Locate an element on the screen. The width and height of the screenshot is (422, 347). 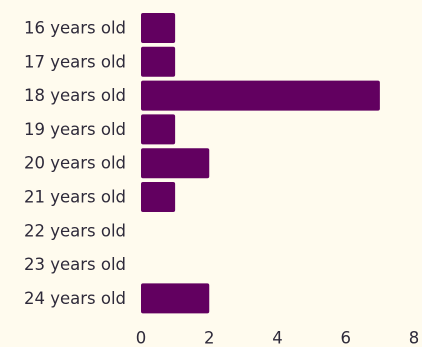
x-tick-0: 0 is located at coordinates (141, 338).